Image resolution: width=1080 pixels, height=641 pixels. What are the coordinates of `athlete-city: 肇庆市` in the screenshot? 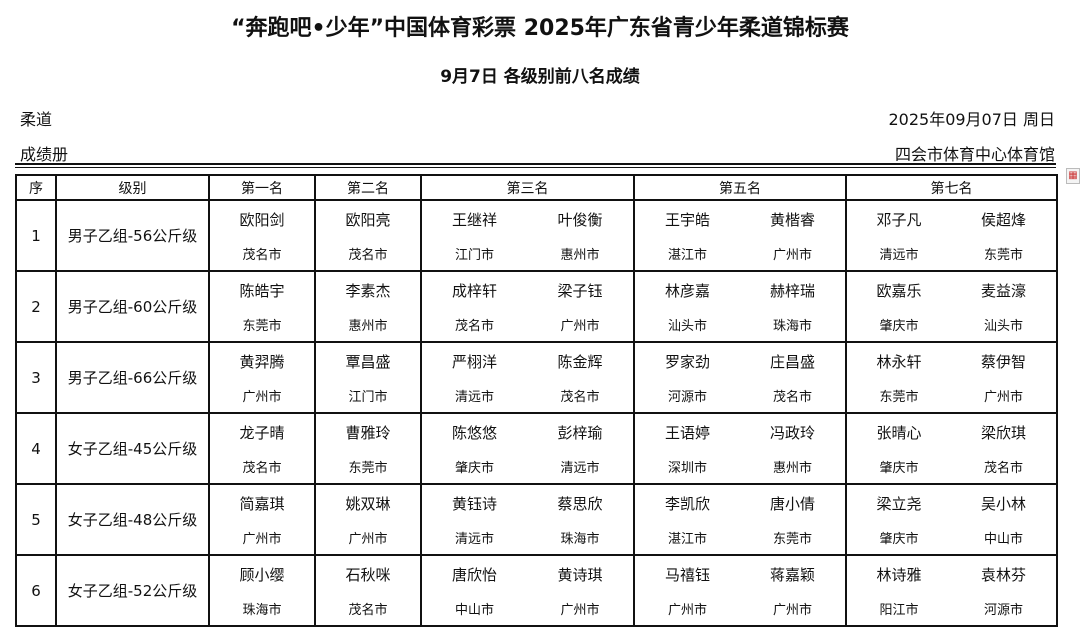 It's located at (899, 468).